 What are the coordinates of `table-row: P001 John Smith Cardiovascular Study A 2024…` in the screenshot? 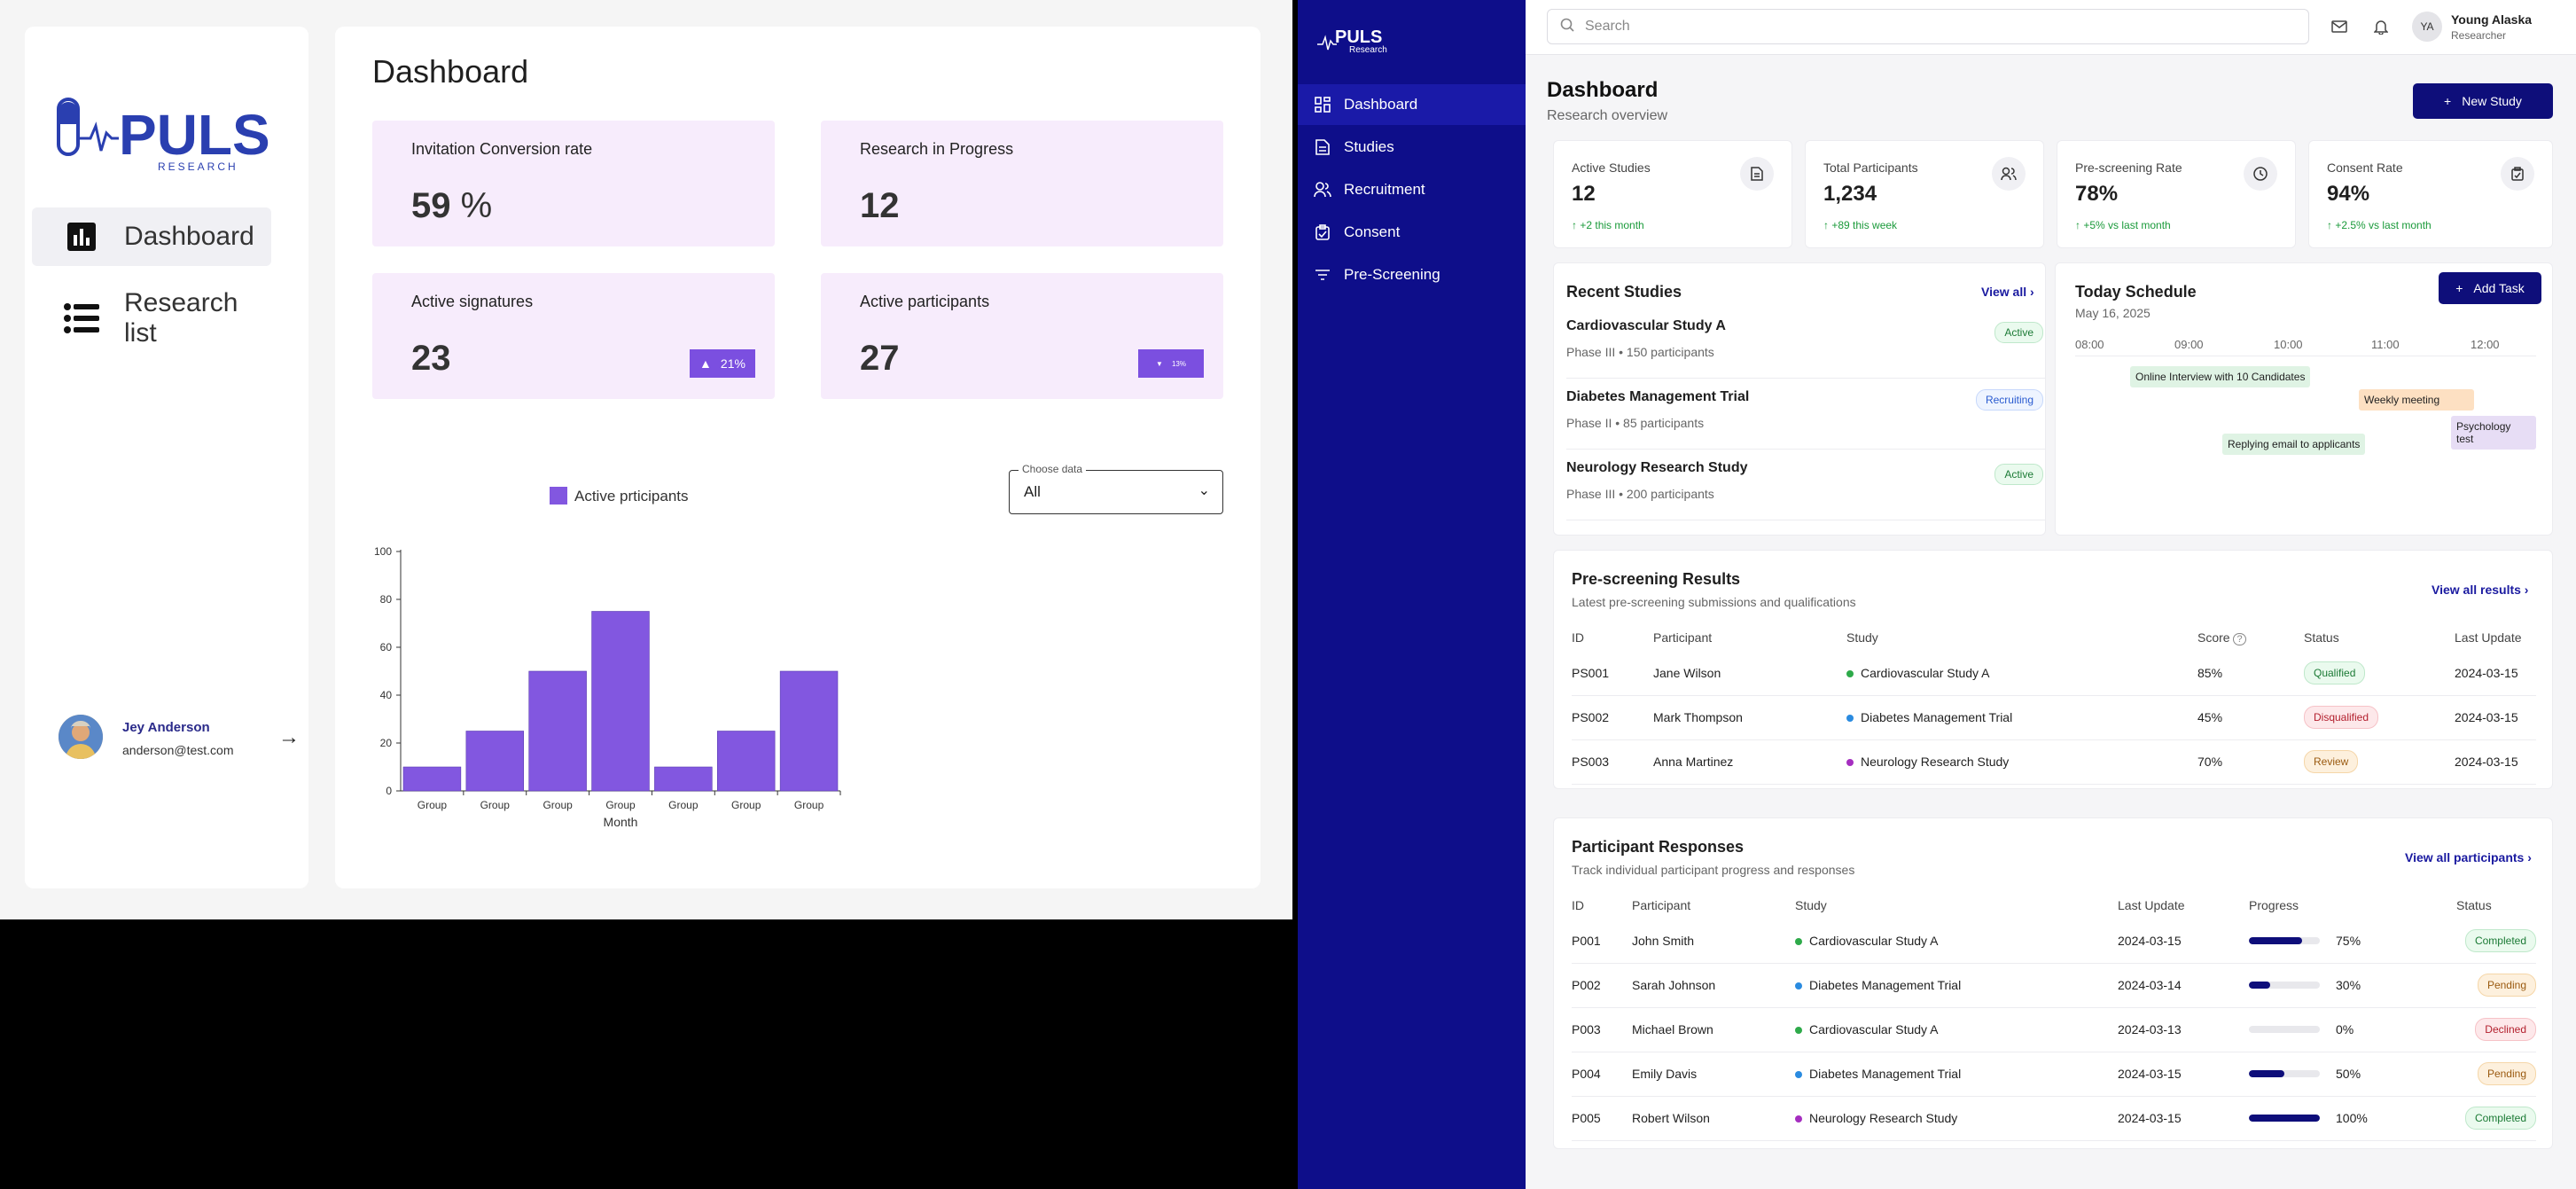 It's located at (2054, 941).